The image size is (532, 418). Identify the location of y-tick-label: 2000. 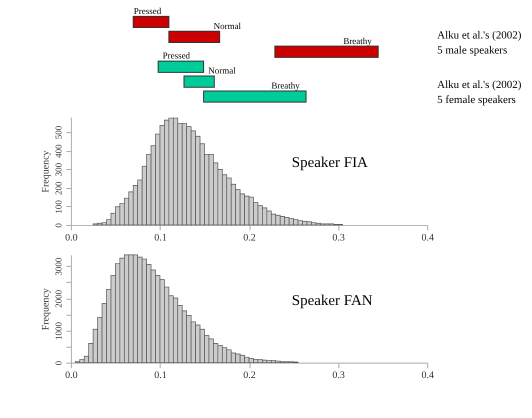
(58, 298).